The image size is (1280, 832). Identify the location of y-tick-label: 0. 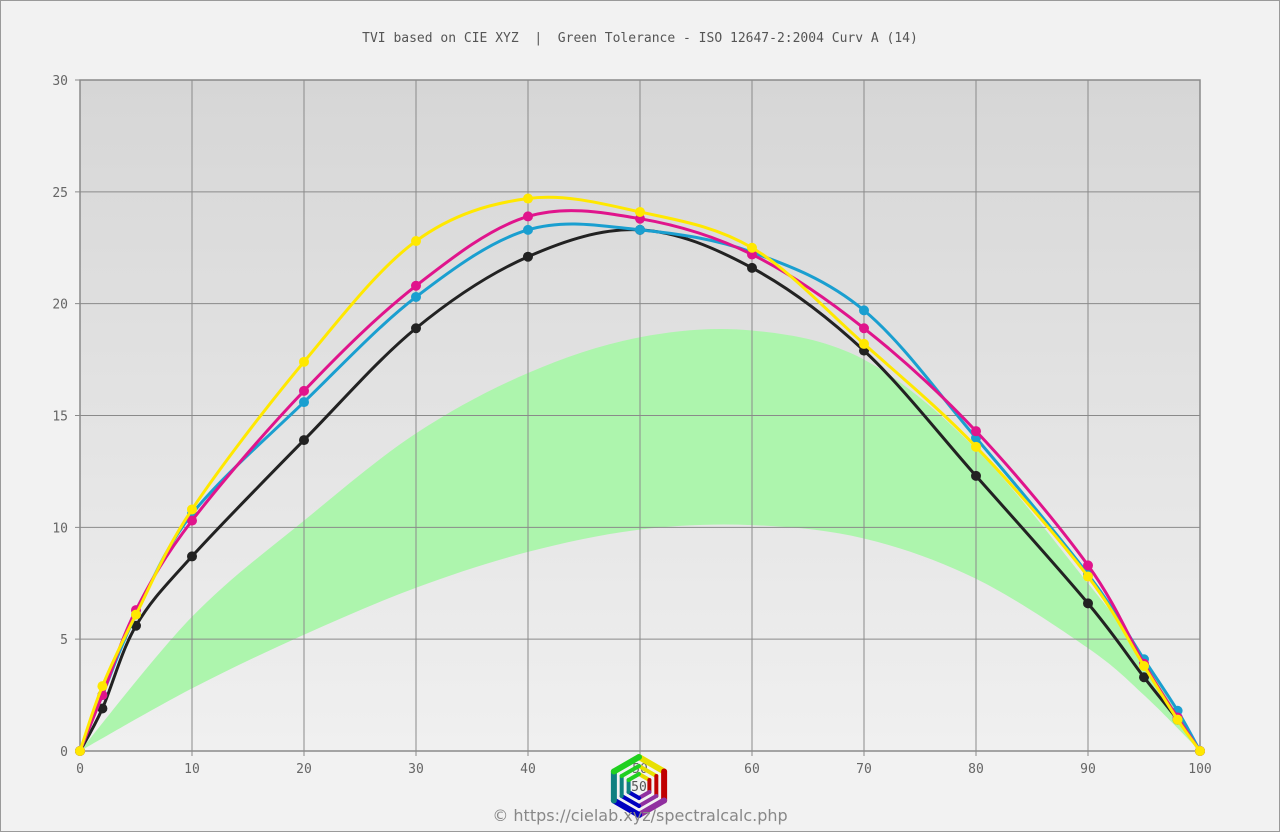
(64, 752).